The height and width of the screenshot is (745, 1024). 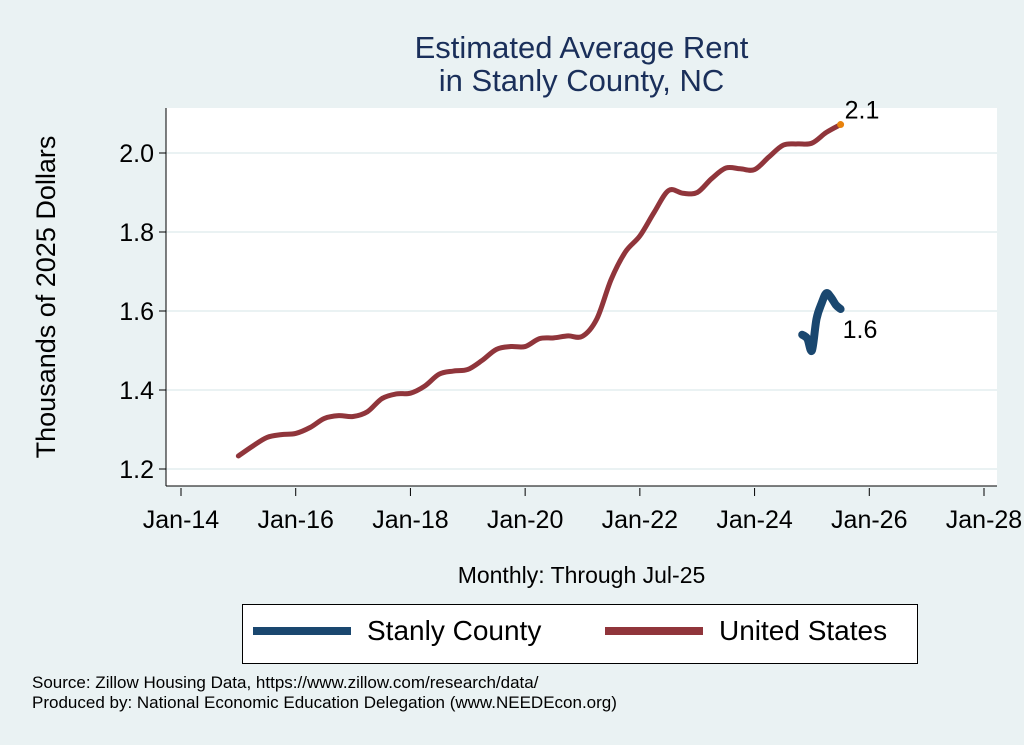 I want to click on legend-item-stanly-county: Stanly County, so click(x=397, y=631).